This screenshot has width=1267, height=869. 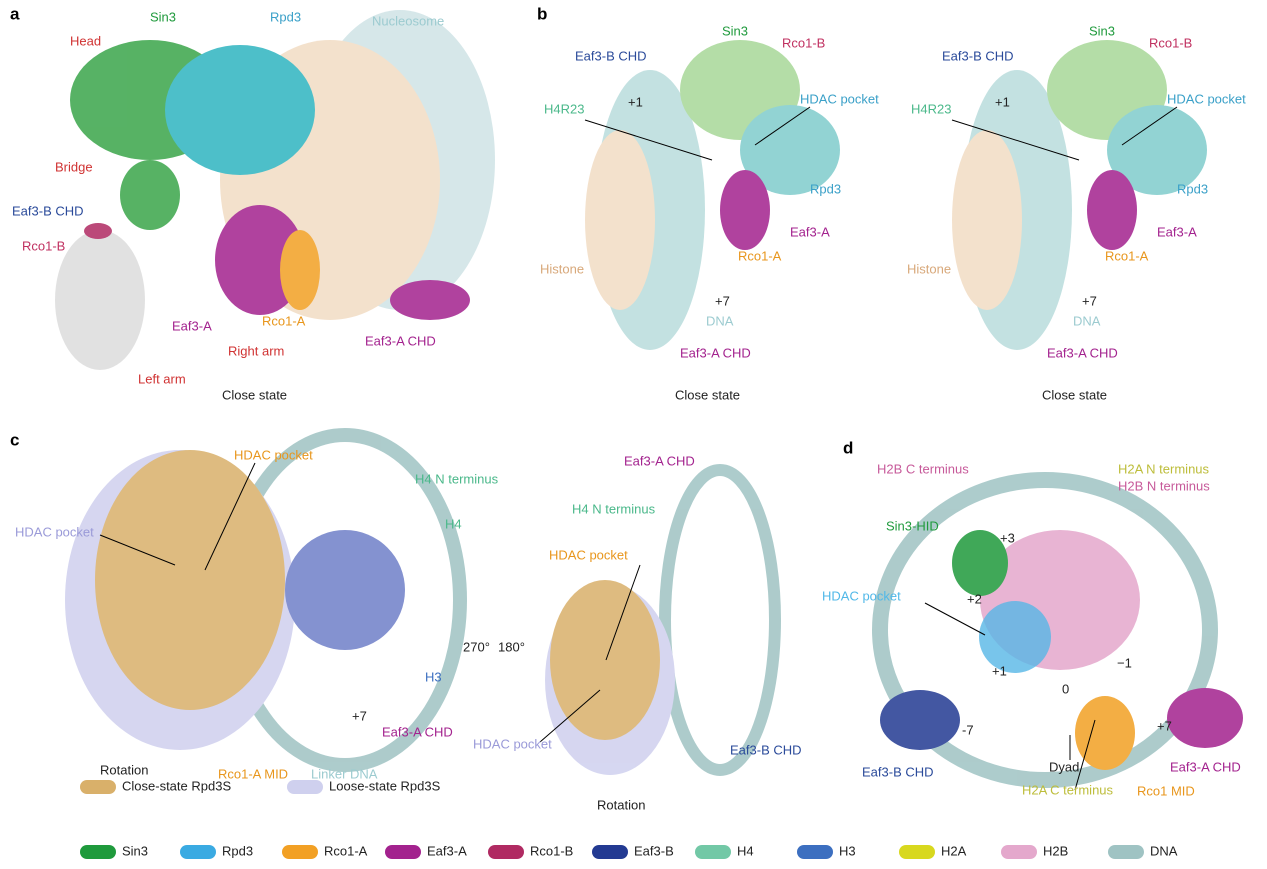 What do you see at coordinates (253, 773) in the screenshot?
I see `label: Rco1-A MID` at bounding box center [253, 773].